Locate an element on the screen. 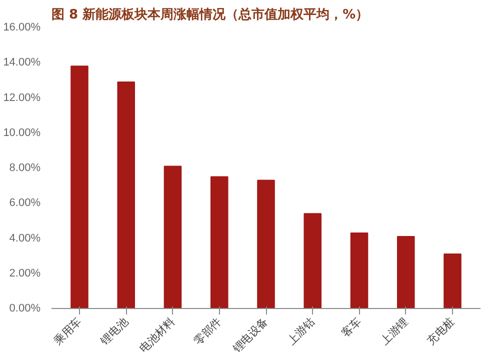 The height and width of the screenshot is (362, 500). y-tick-label: 2.00% is located at coordinates (25, 273).